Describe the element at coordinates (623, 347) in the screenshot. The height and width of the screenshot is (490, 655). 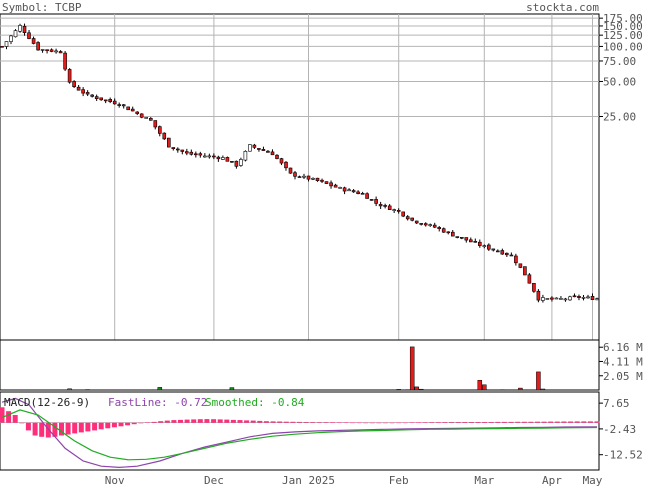
I see `volume-tick-label: 6.16 M` at that location.